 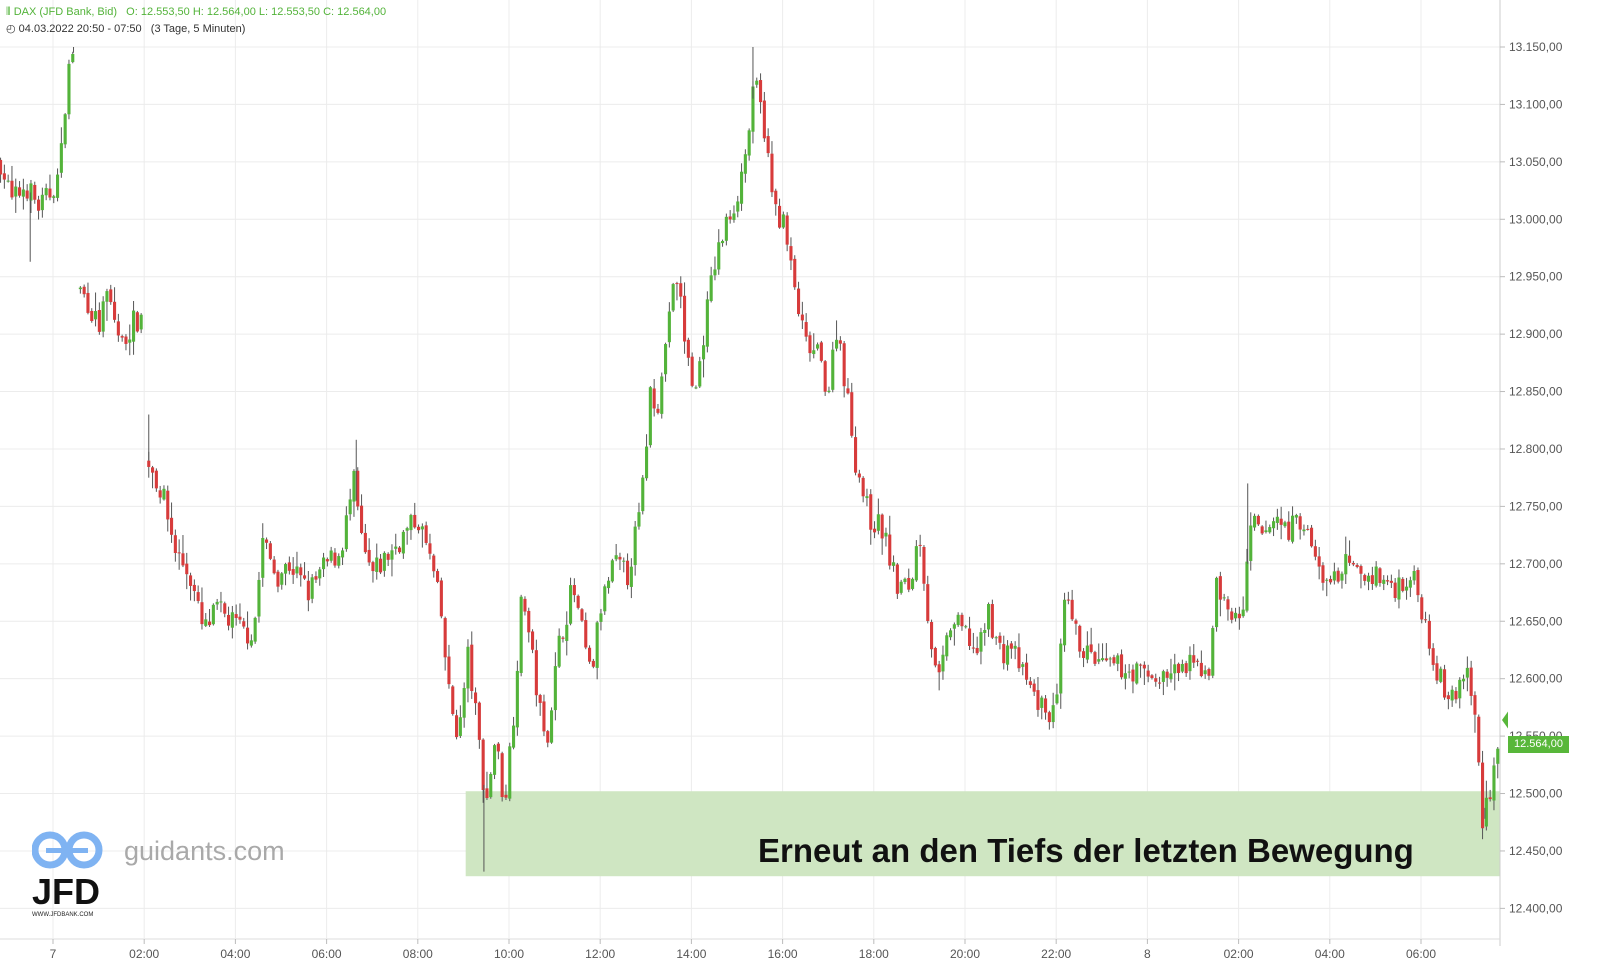 I want to click on x-tick-label: 22:00, so click(x=1056, y=954).